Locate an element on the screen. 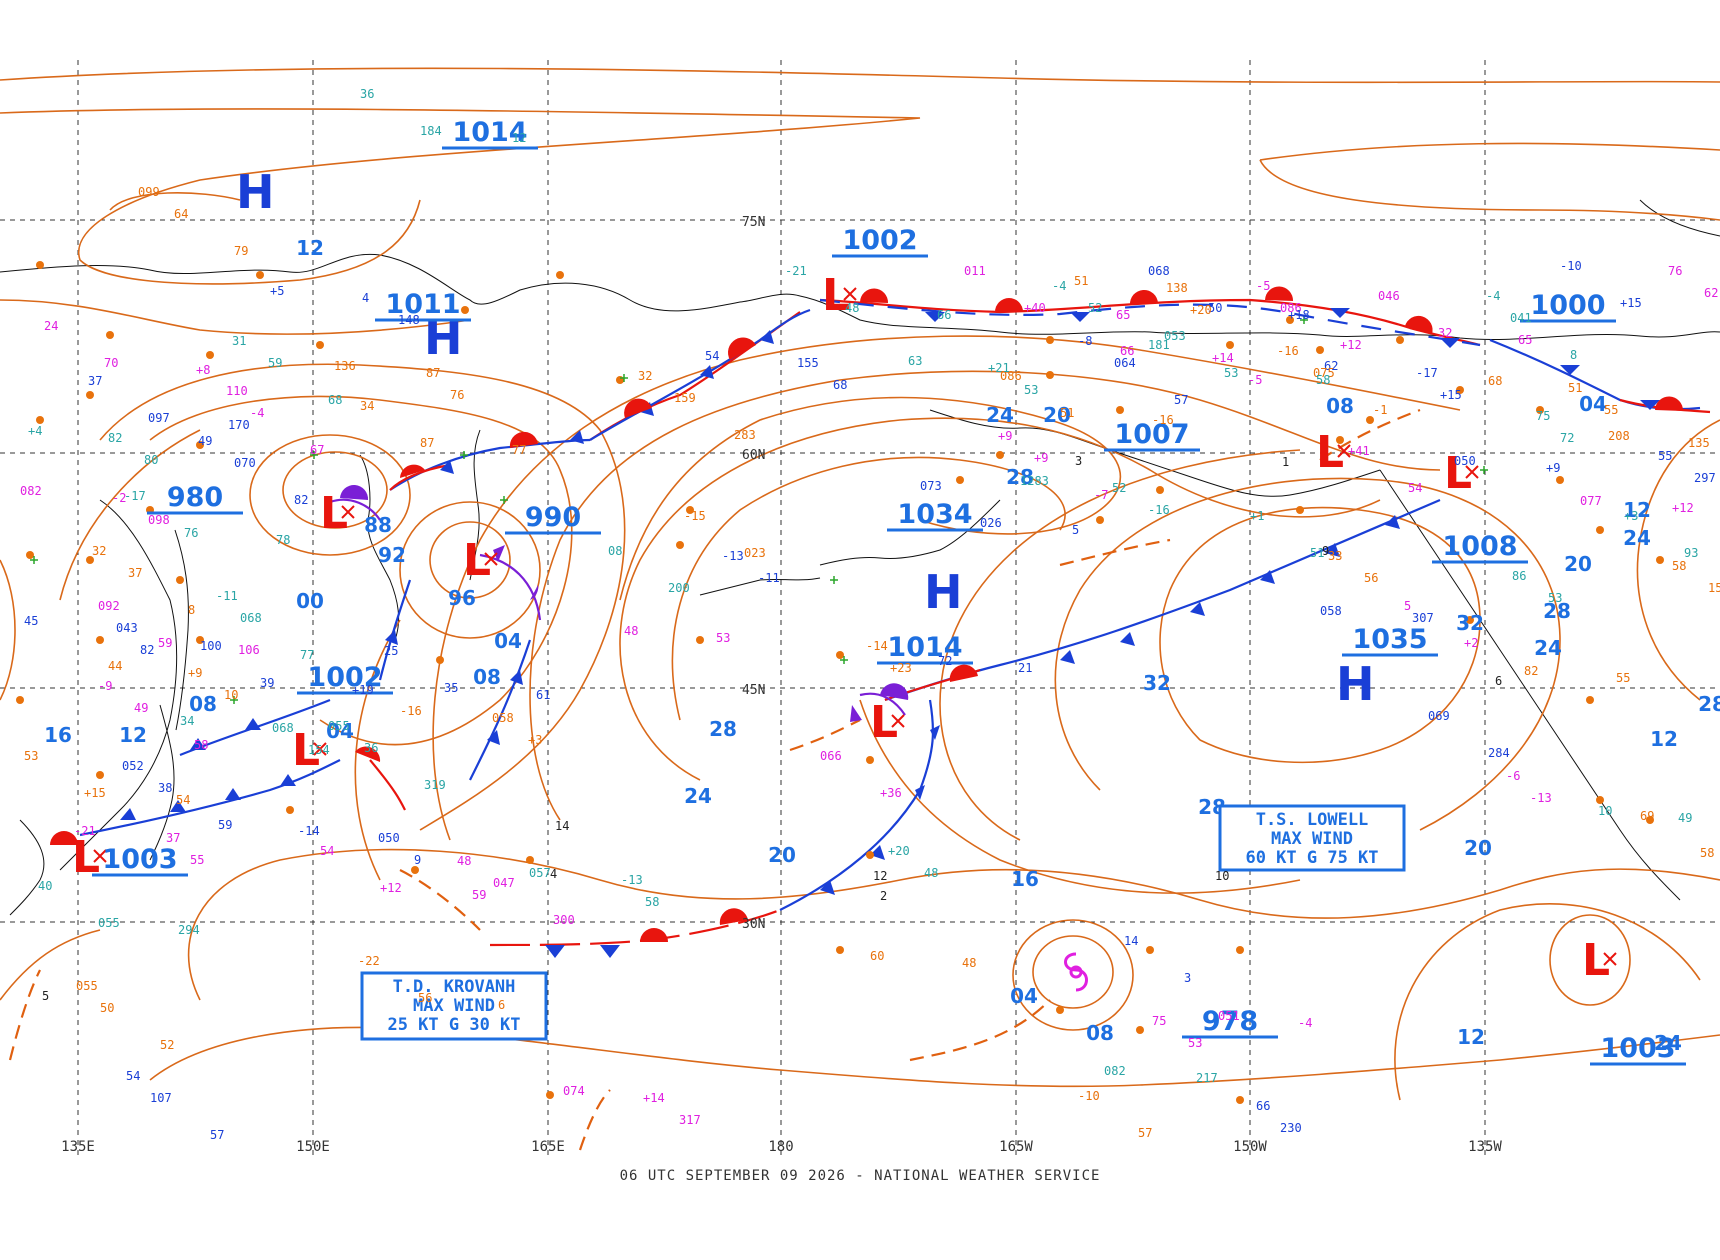  station-observation-value: 082 is located at coordinates (1115, 1071).